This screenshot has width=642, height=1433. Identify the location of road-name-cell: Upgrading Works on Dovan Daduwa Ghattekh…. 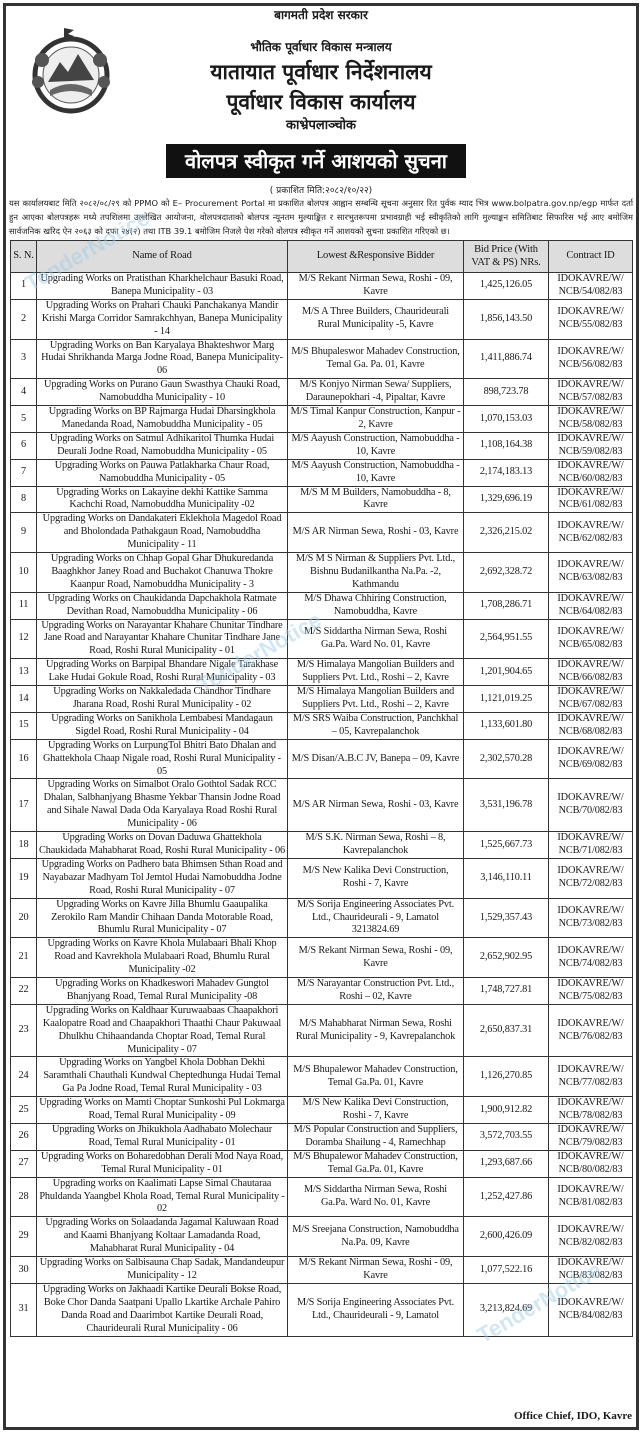
(162, 845).